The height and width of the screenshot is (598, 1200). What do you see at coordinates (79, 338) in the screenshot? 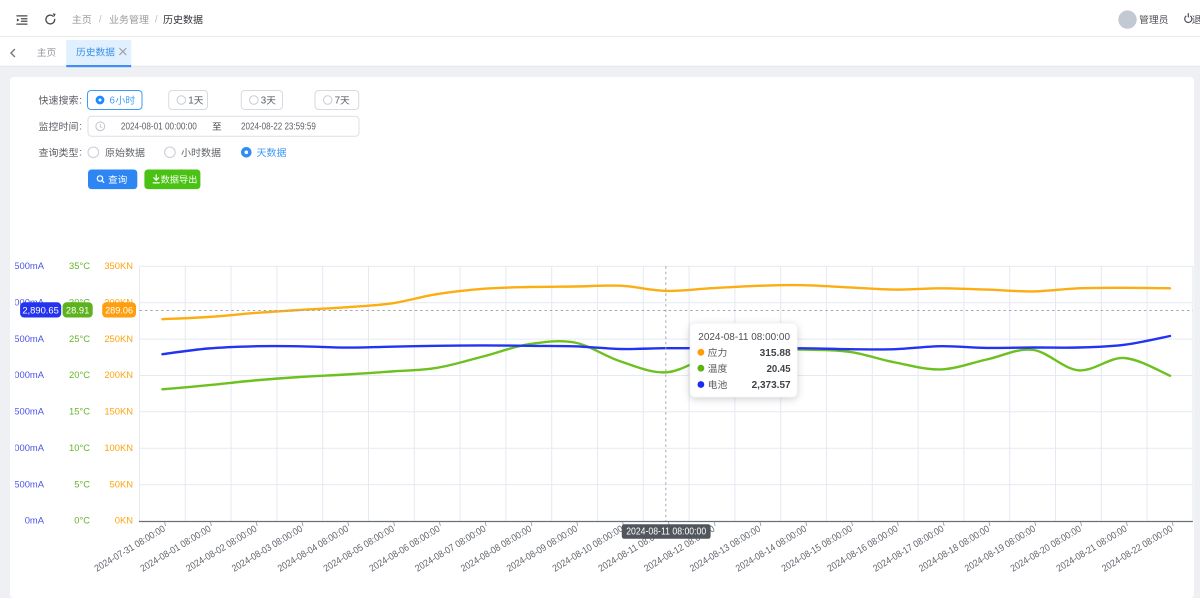
I see `svg-text: 25°C` at bounding box center [79, 338].